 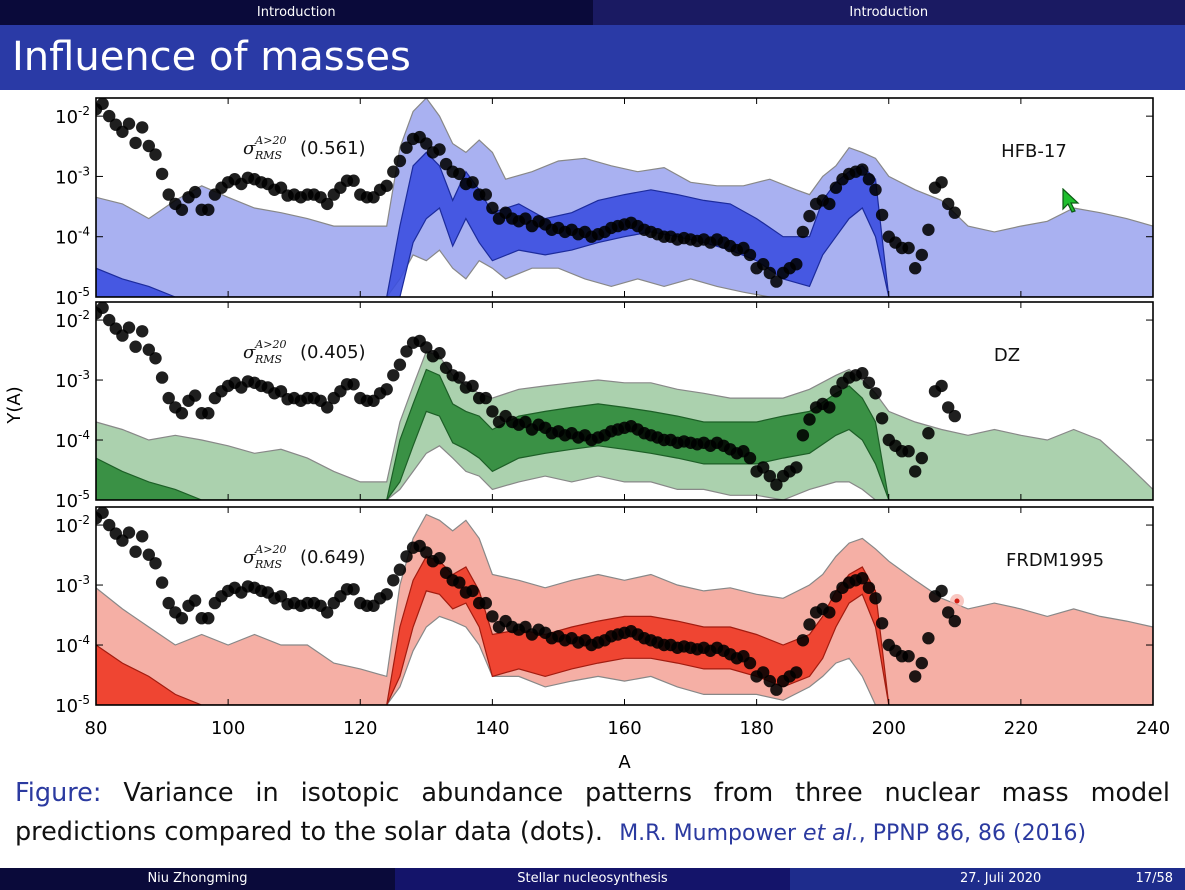 What do you see at coordinates (1001, 878) in the screenshot?
I see `footer-date: 27. Juli 2020` at bounding box center [1001, 878].